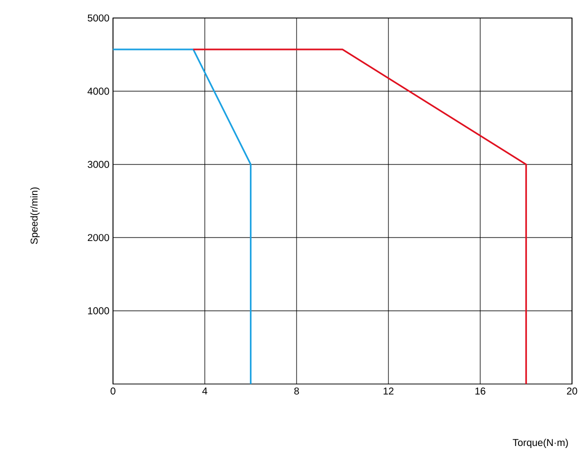  I want to click on y-tick-label: 4000, so click(99, 91).